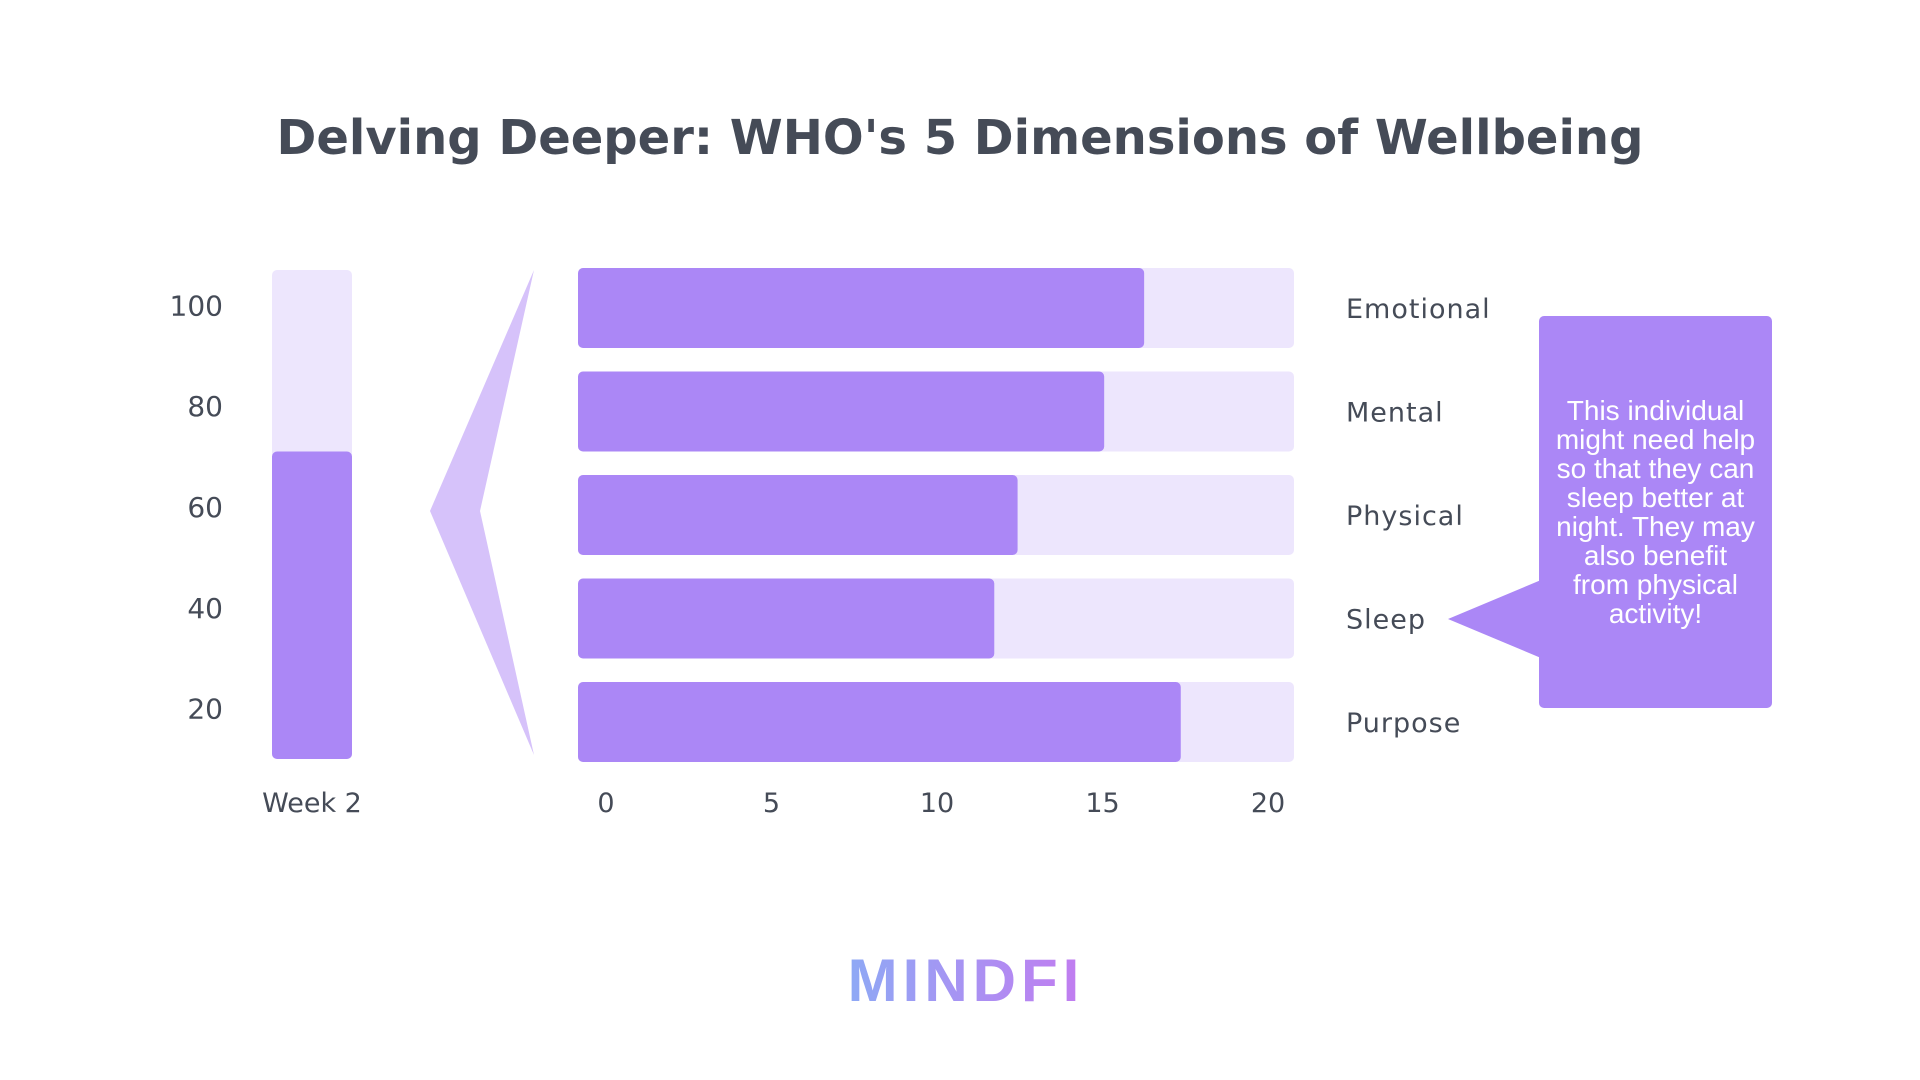 This screenshot has height=1080, width=1920. I want to click on dimension-label-emotional: Emotional, so click(1418, 309).